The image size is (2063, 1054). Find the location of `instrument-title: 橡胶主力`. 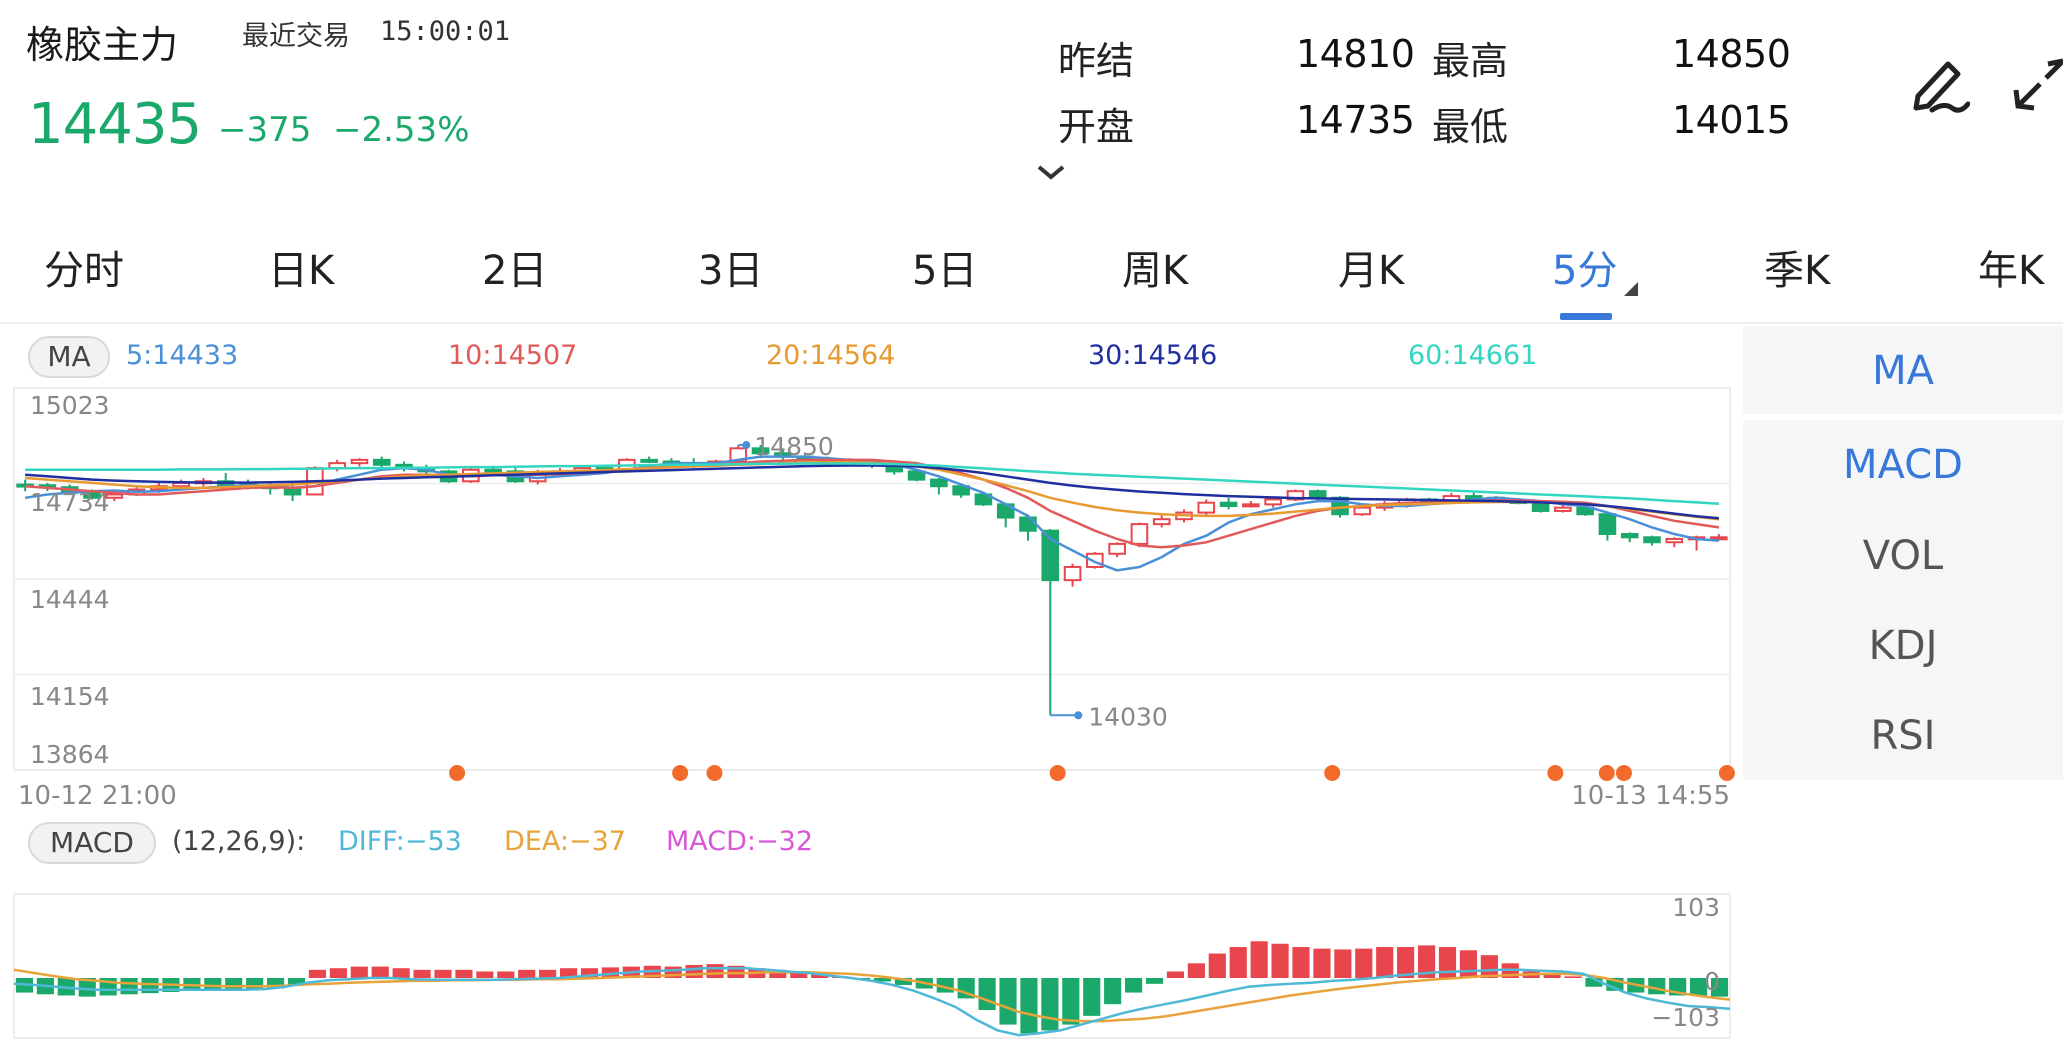

instrument-title: 橡胶主力 is located at coordinates (102, 45).